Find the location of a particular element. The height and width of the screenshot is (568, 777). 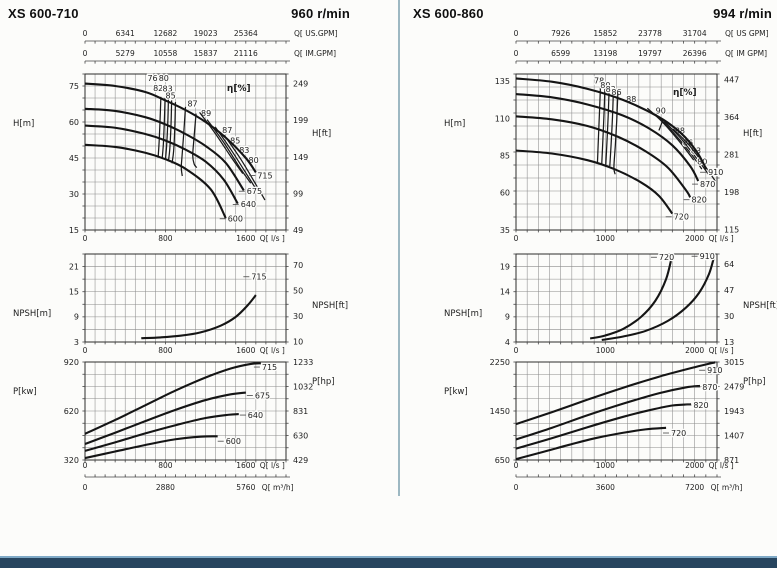

panel-right-header: XS 600-860 994 r/min is located at coordinates (592, 13).